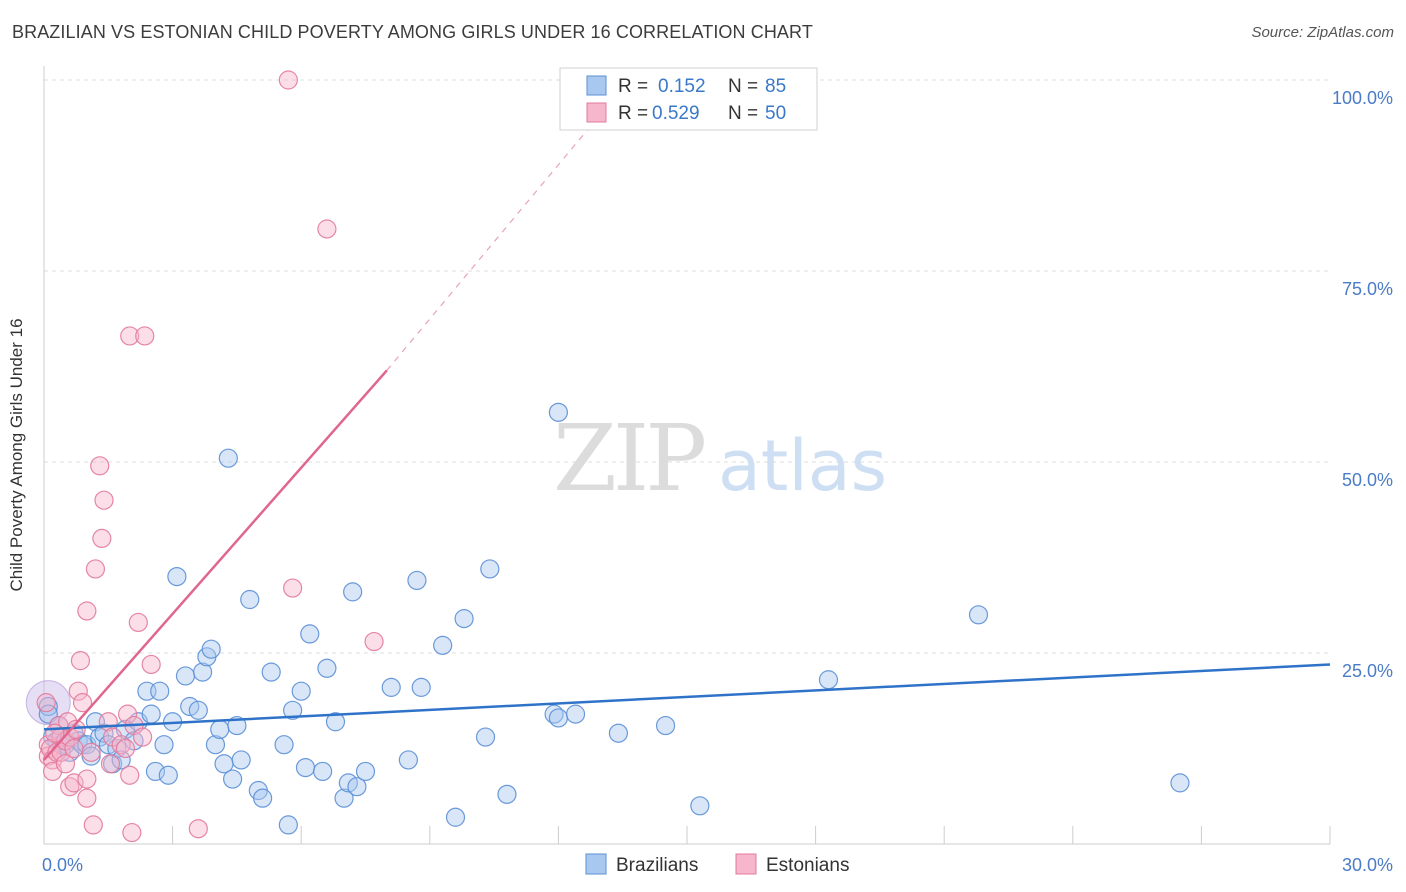 This screenshot has height=892, width=1406. What do you see at coordinates (505, 229) in the screenshot?
I see `estonian-trend-extension` at bounding box center [505, 229].